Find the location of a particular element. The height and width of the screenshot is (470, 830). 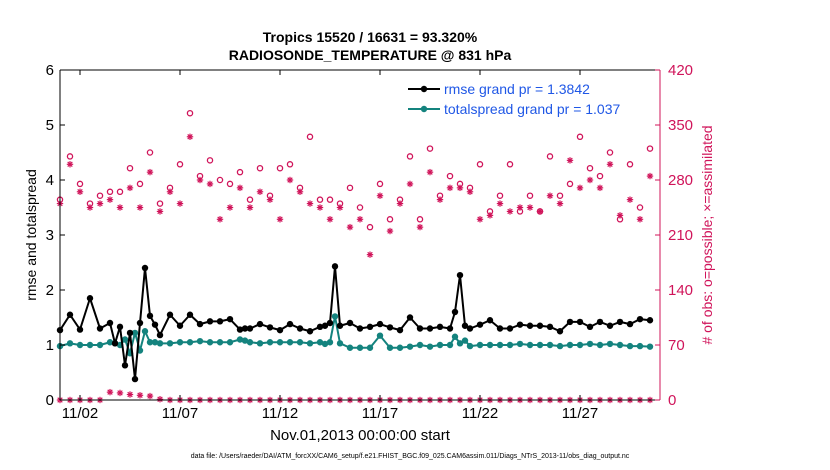

legend-box is located at coordinates (530, 99).